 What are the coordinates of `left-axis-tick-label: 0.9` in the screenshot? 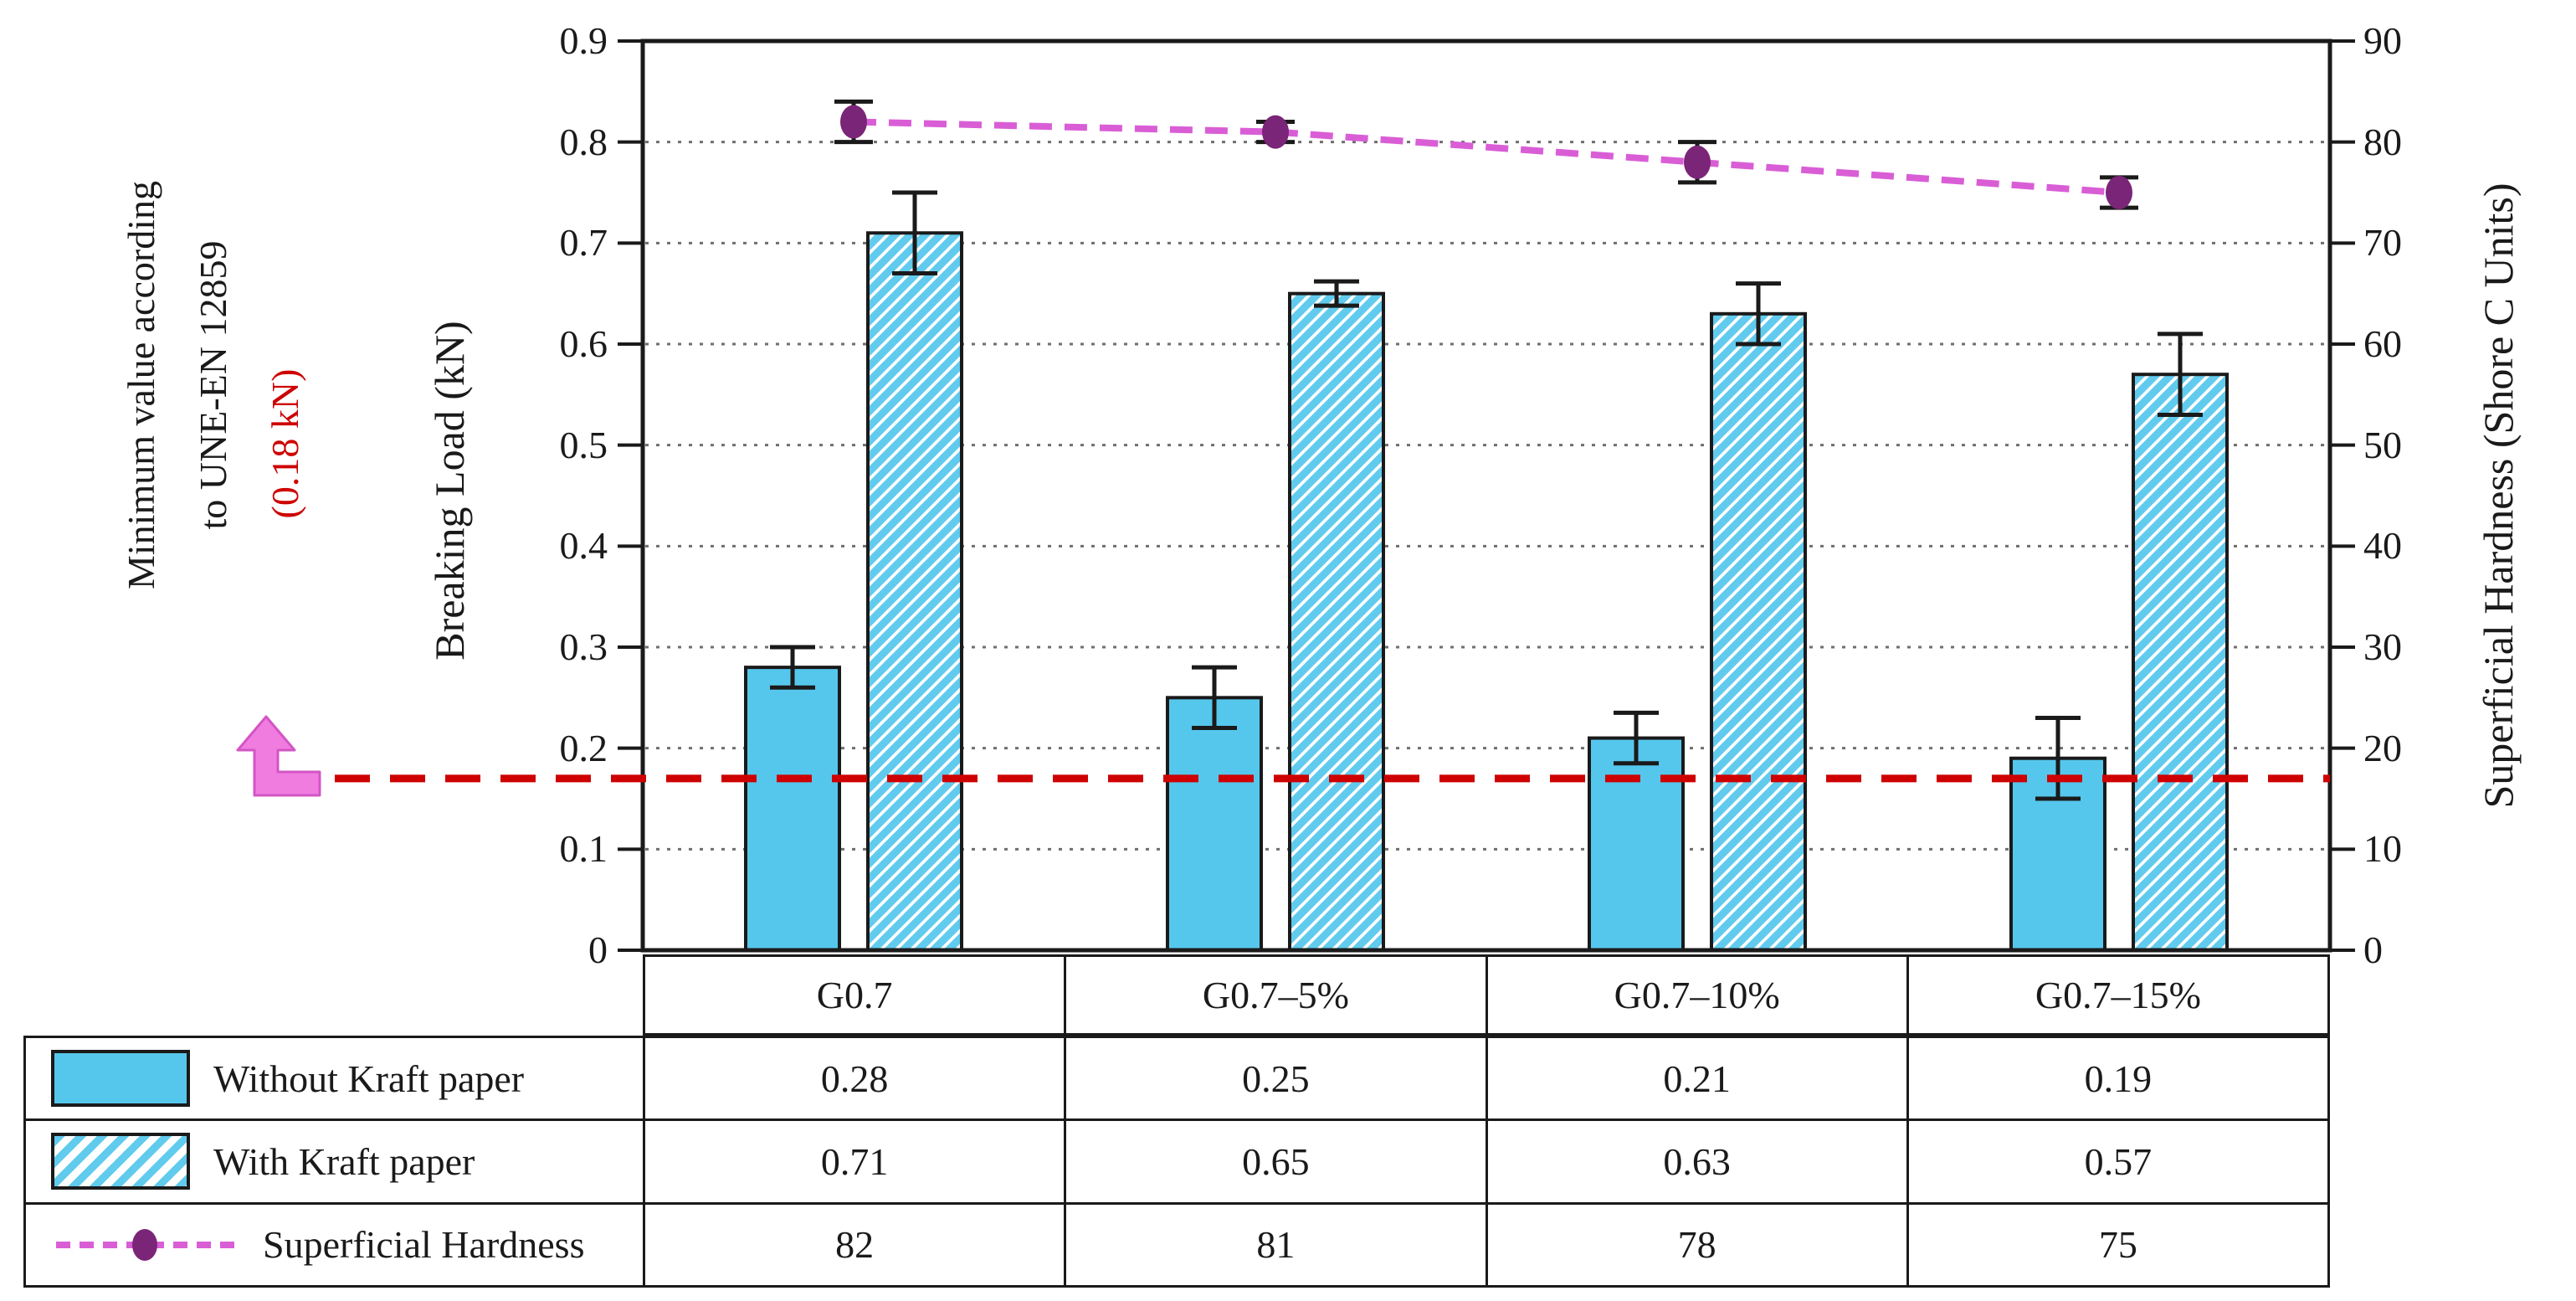 It's located at (583, 41).